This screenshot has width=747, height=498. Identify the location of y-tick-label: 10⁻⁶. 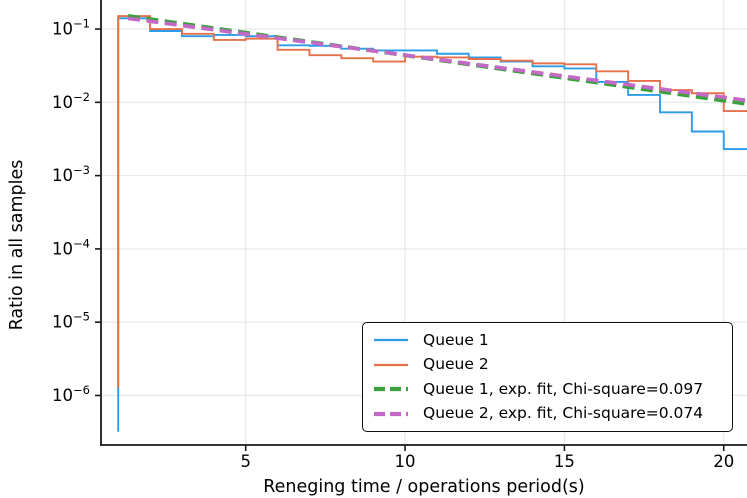
(71, 394).